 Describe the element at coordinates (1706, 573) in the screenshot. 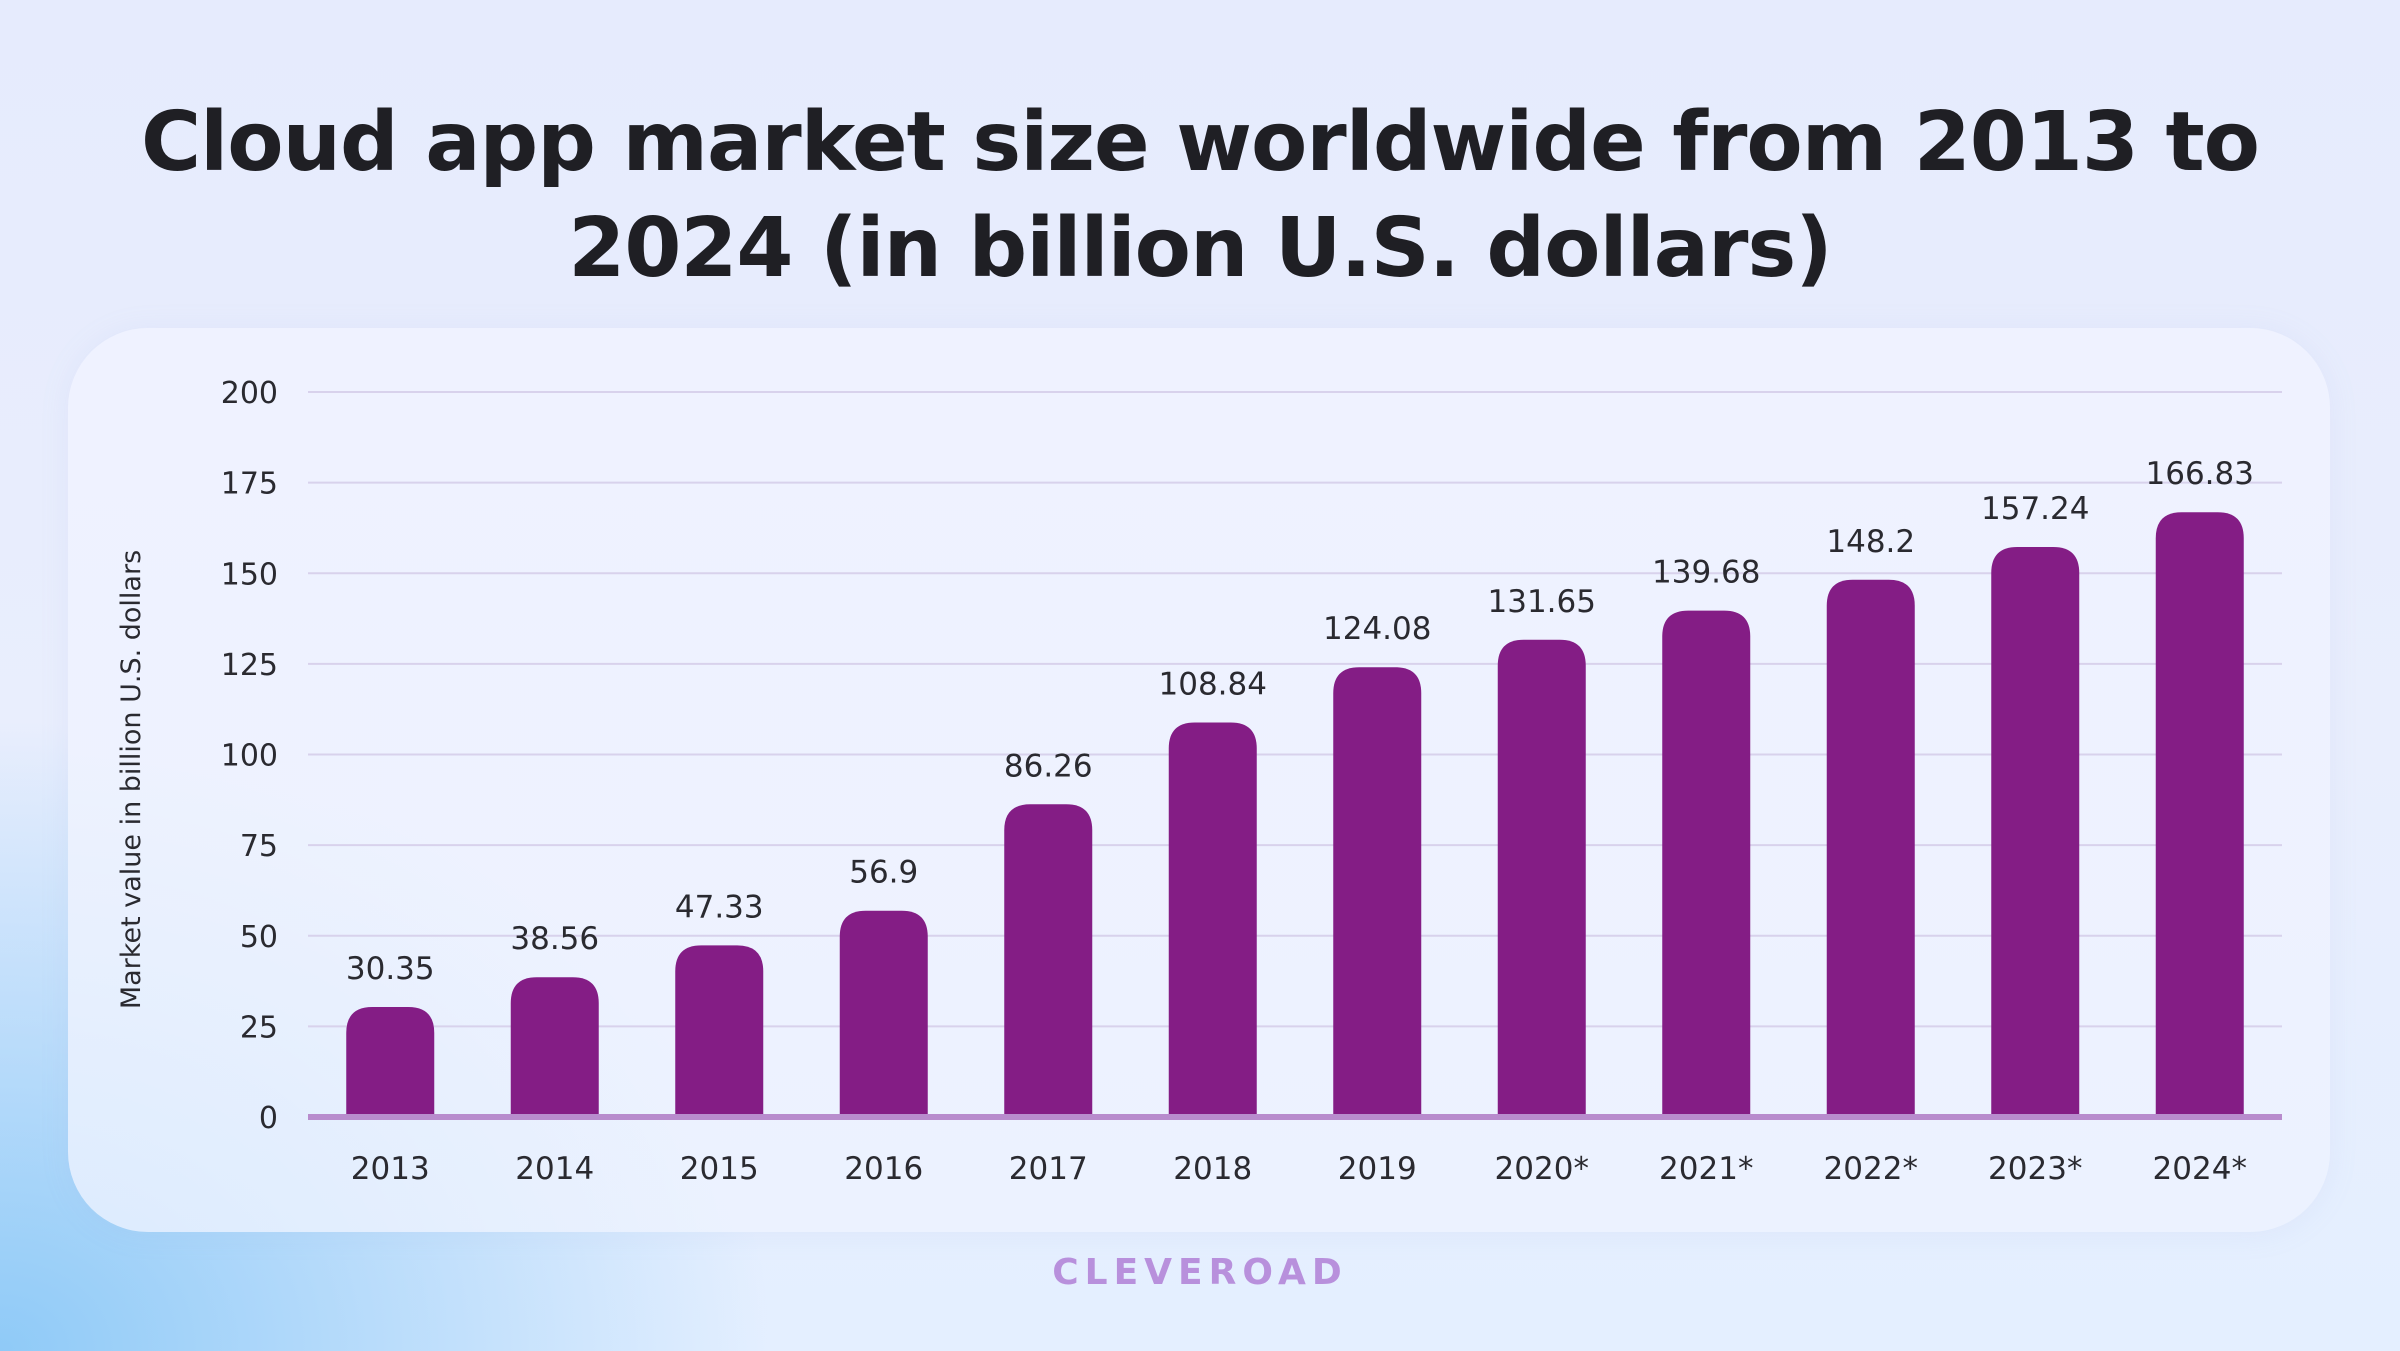

I see `value-label: 139.68` at that location.